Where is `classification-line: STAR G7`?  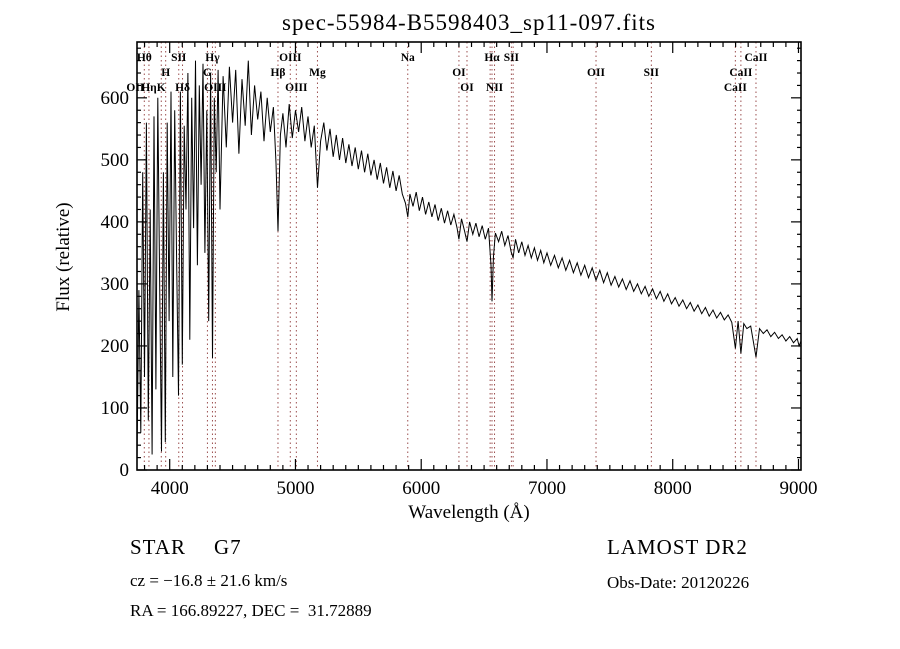 classification-line: STAR G7 is located at coordinates (186, 547).